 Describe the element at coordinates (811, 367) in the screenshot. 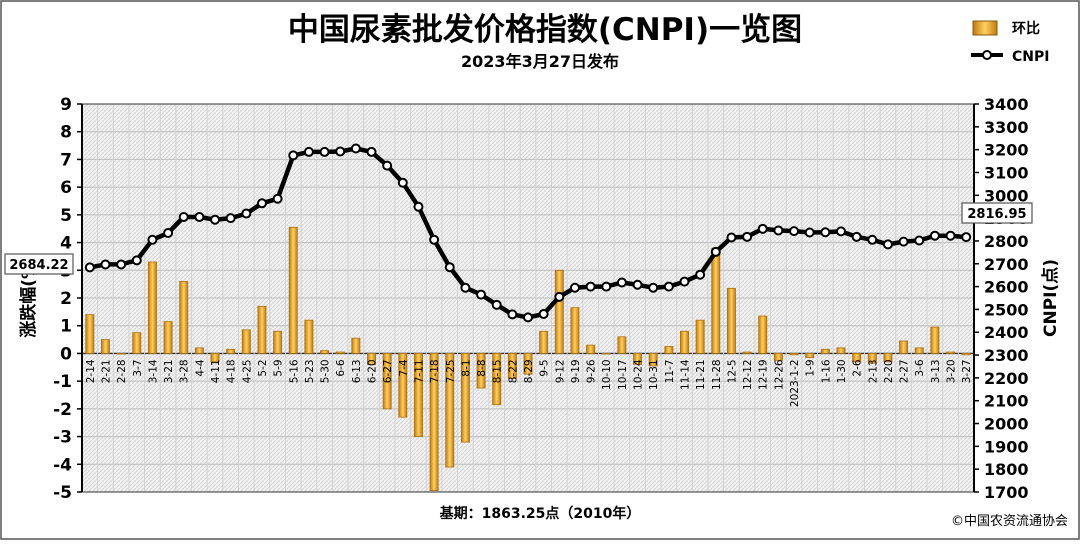

I see `x-tick-label: 1-9` at that location.